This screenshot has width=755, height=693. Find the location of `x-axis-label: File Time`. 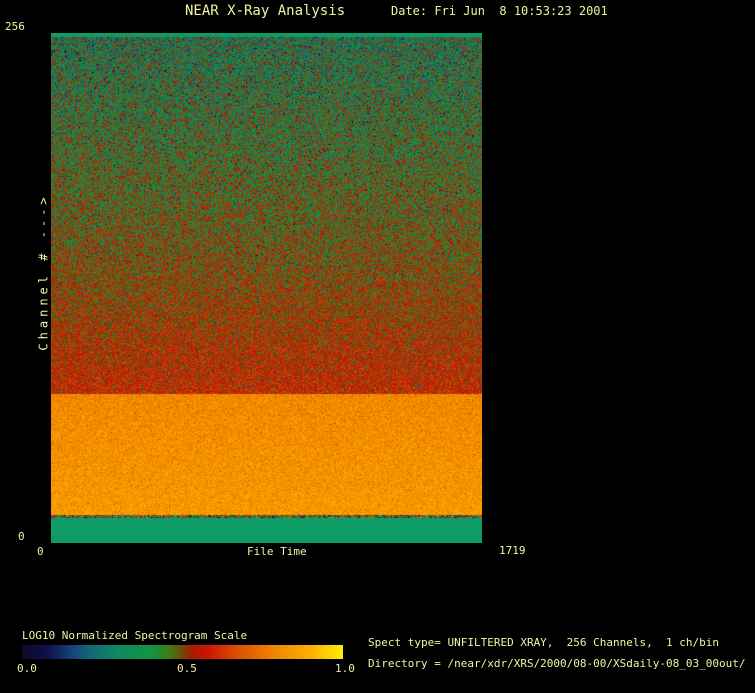

x-axis-label: File Time is located at coordinates (277, 551).